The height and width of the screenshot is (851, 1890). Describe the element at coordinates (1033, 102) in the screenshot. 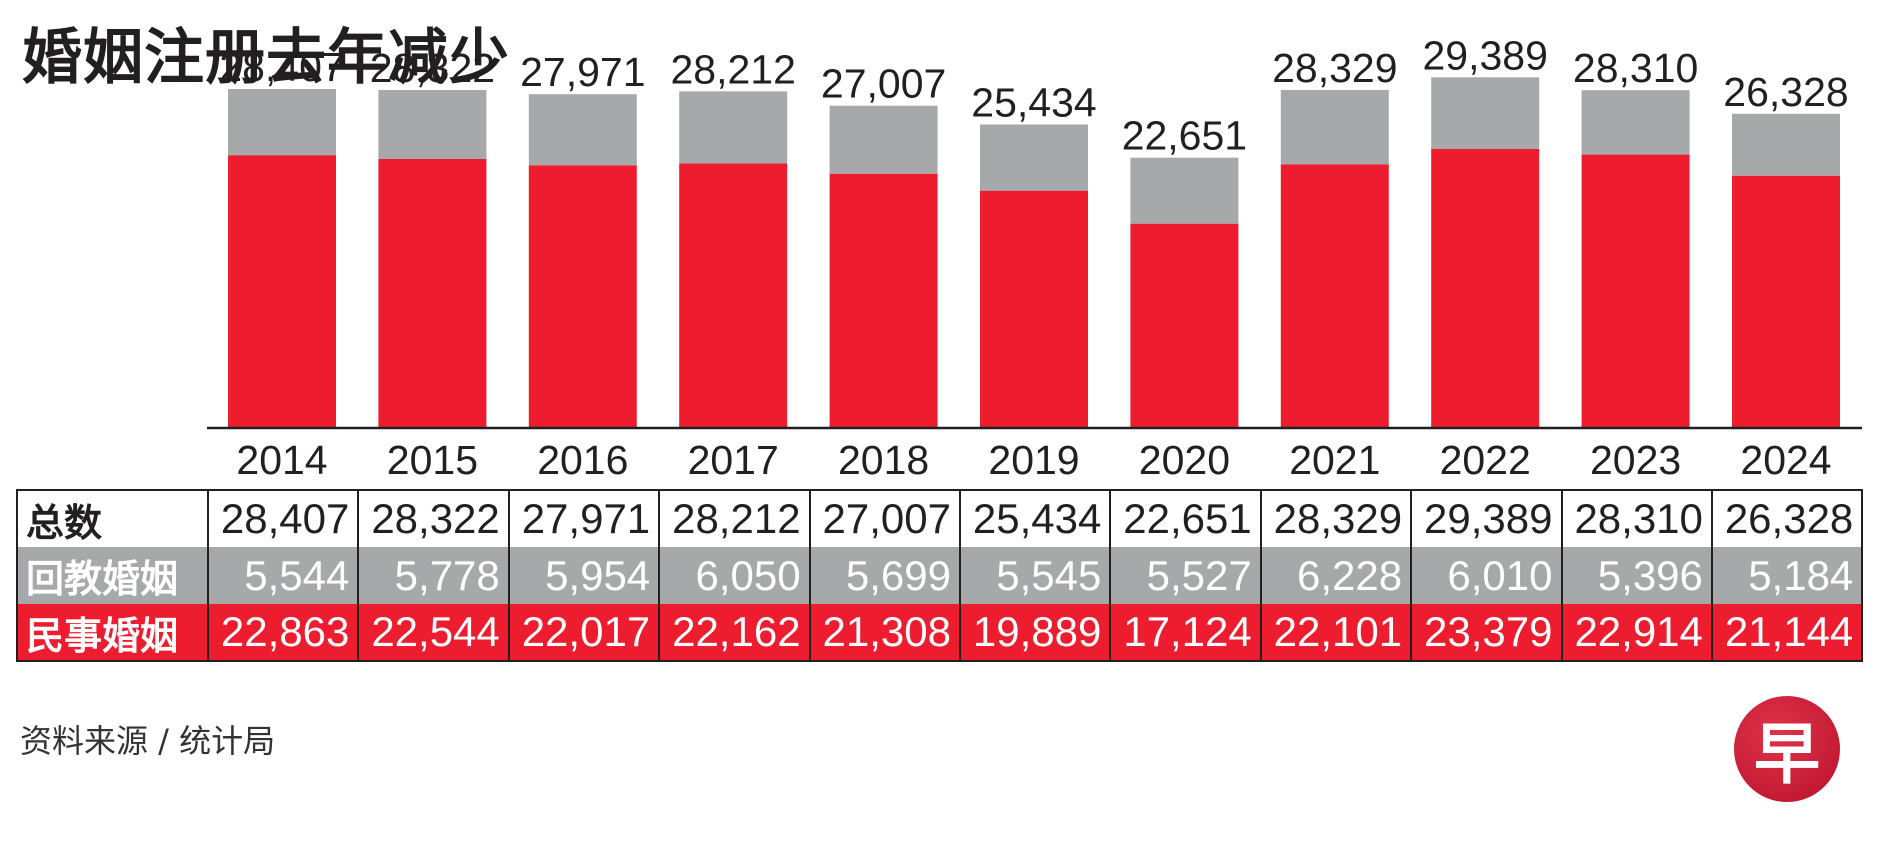

I see `total-label-2019: 25,434` at that location.